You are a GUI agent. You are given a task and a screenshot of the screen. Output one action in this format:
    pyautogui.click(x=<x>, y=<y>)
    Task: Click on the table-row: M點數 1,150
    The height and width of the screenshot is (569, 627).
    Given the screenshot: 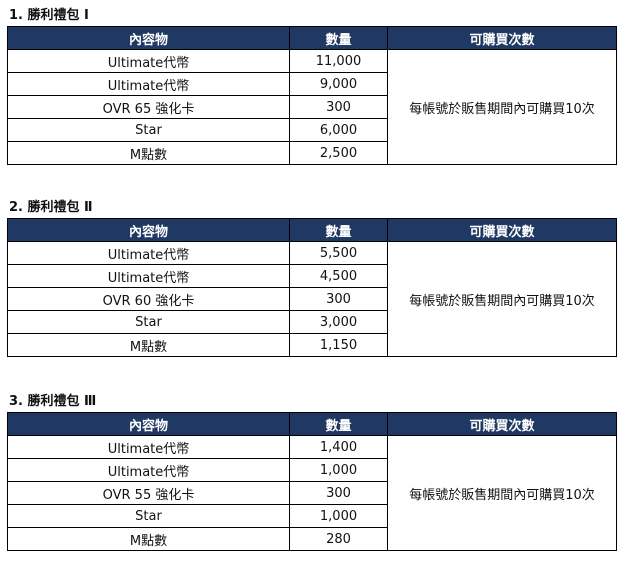 What is the action you would take?
    pyautogui.click(x=312, y=345)
    